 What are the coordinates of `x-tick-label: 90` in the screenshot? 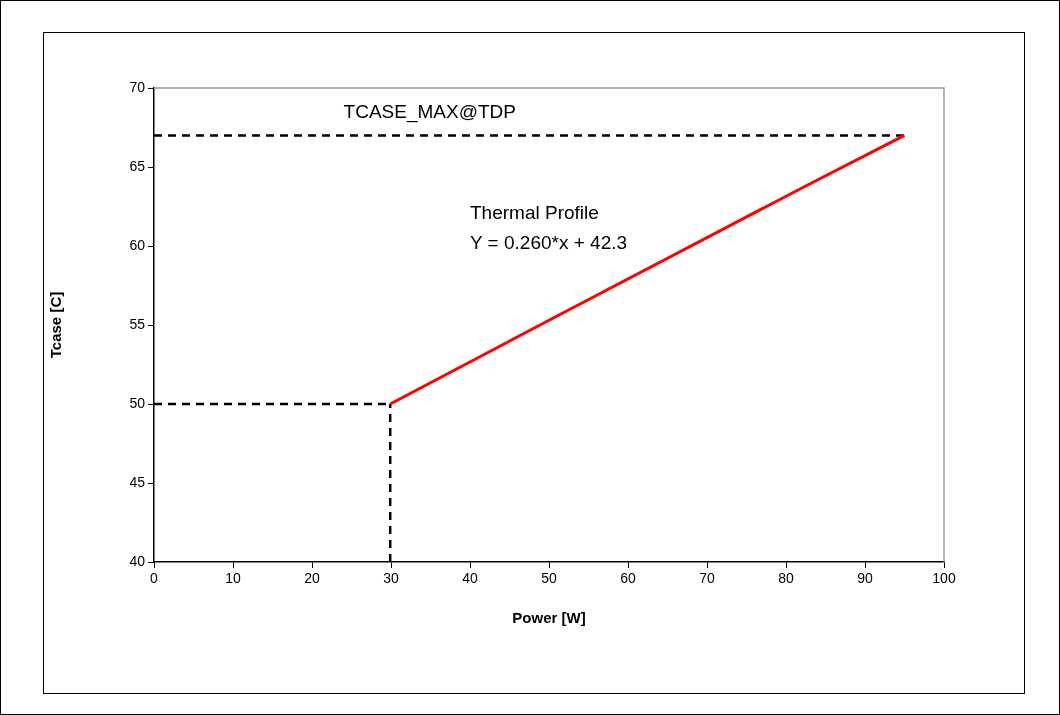 It's located at (865, 578).